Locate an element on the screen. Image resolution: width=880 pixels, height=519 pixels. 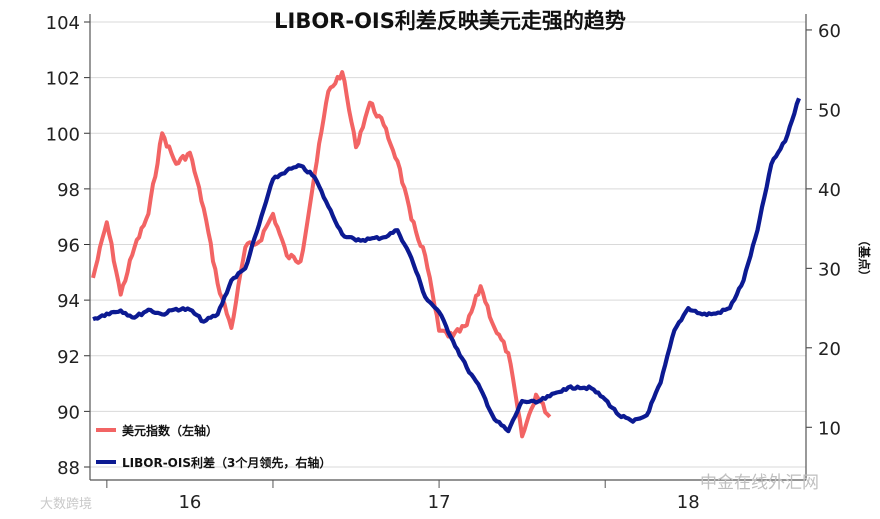
left-tick-label: 88 is located at coordinates (68, 468).